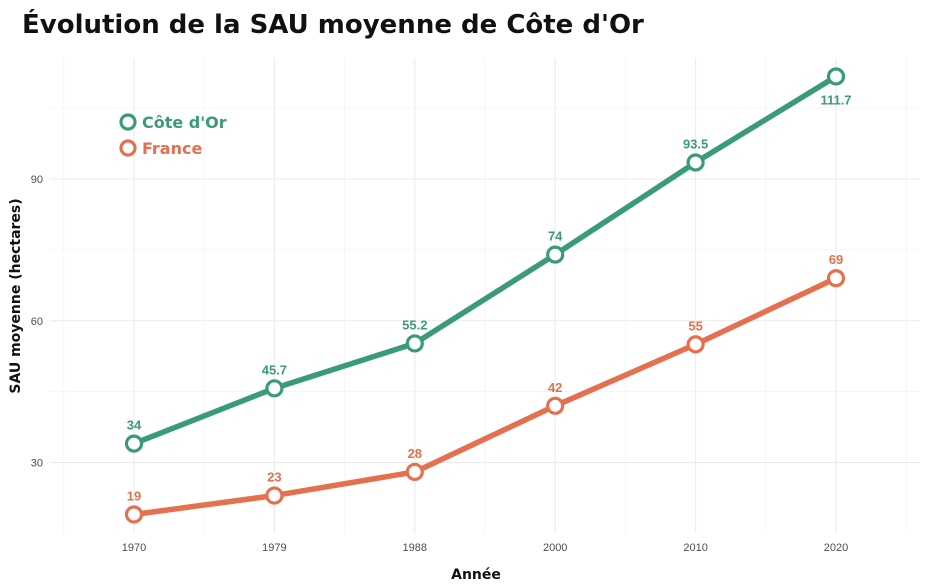 This screenshot has height=587, width=936. Describe the element at coordinates (695, 325) in the screenshot. I see `data-label: 55` at that location.